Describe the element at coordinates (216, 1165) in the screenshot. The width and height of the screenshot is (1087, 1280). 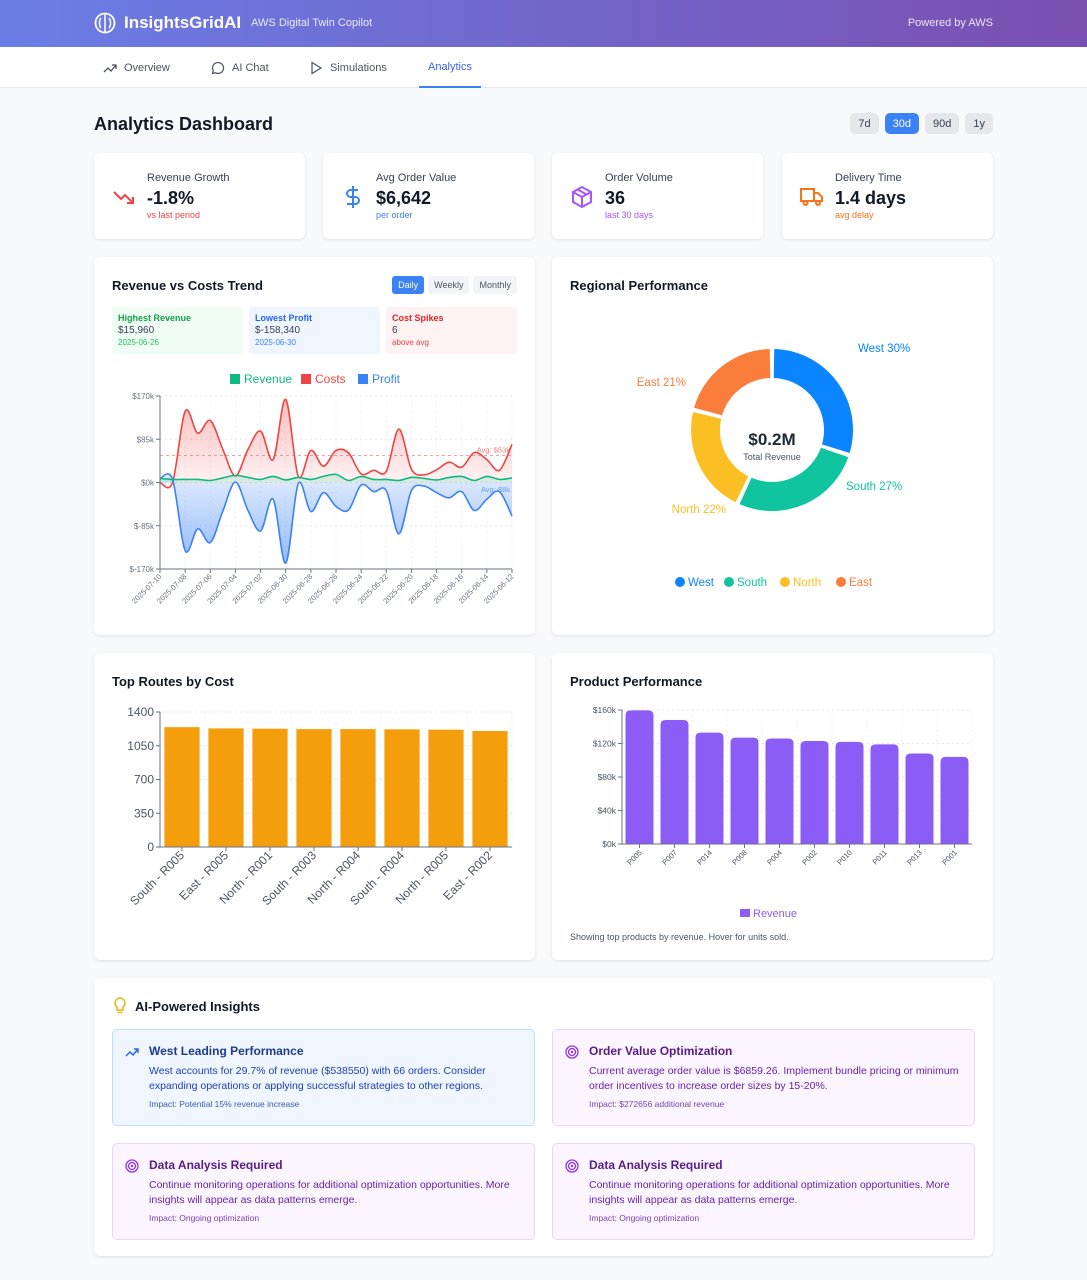
I see `insight-title: Data Analysis Required` at that location.